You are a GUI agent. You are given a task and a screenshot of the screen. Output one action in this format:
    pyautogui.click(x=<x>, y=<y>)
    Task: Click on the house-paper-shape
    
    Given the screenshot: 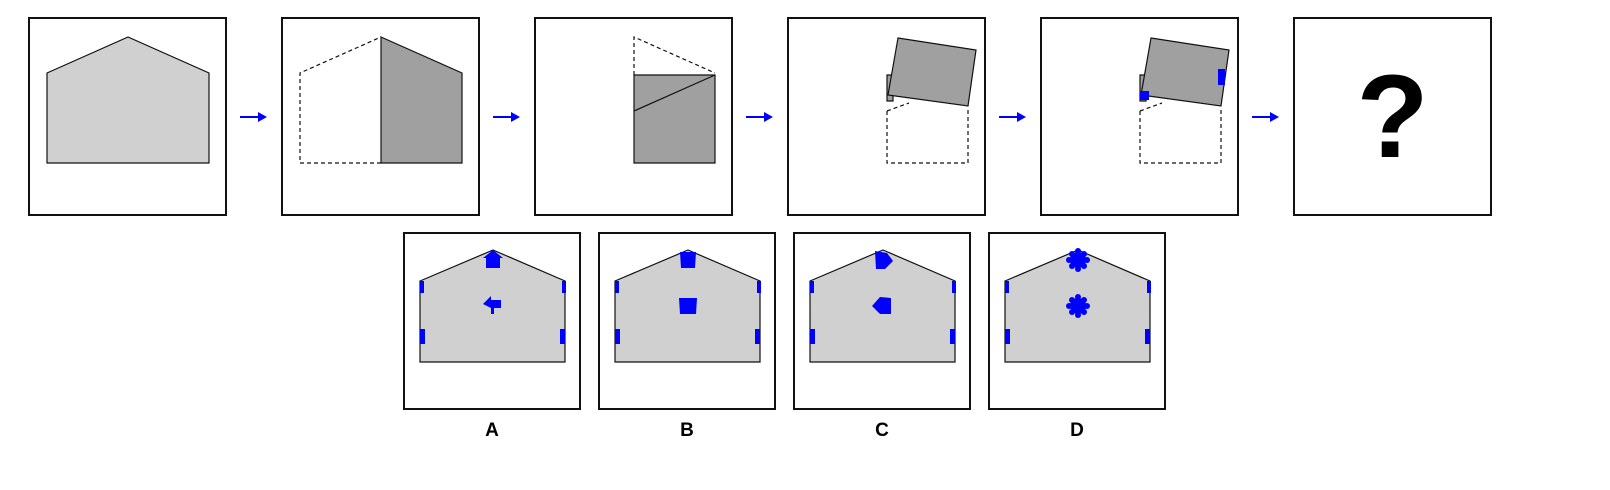 What is the action you would take?
    pyautogui.click(x=128, y=100)
    